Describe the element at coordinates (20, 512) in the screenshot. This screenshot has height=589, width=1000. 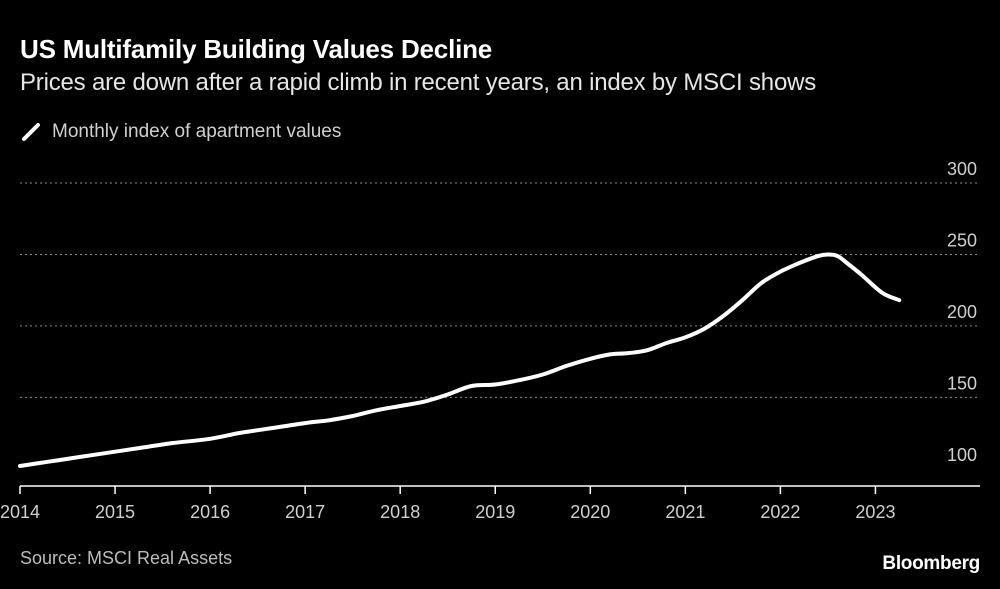
I see `x-tick-label-2014: 2014` at that location.